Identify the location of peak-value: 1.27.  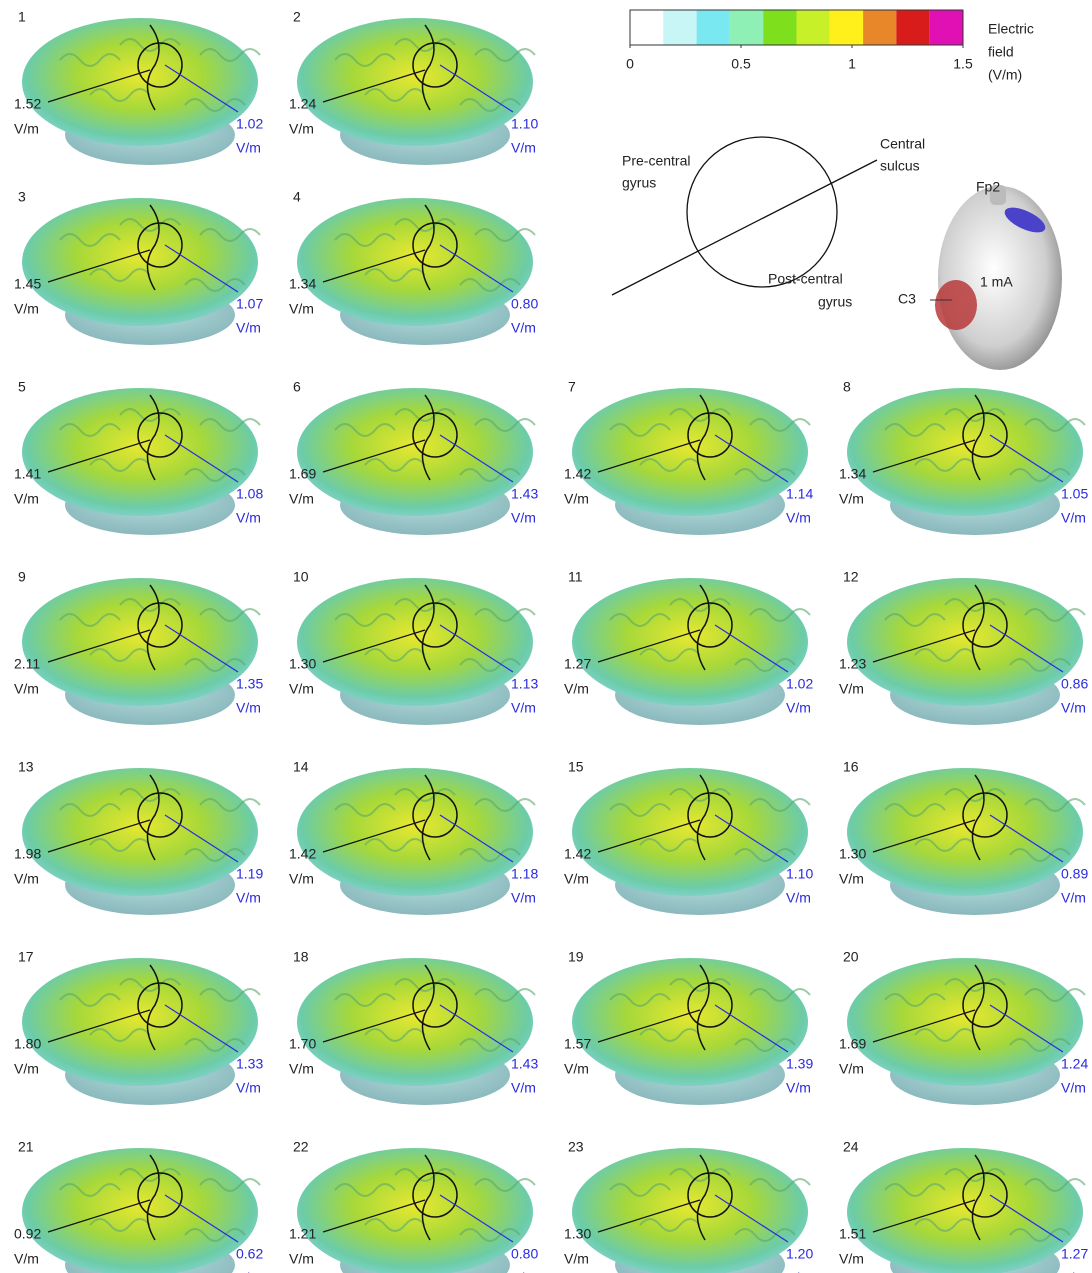
(577, 664).